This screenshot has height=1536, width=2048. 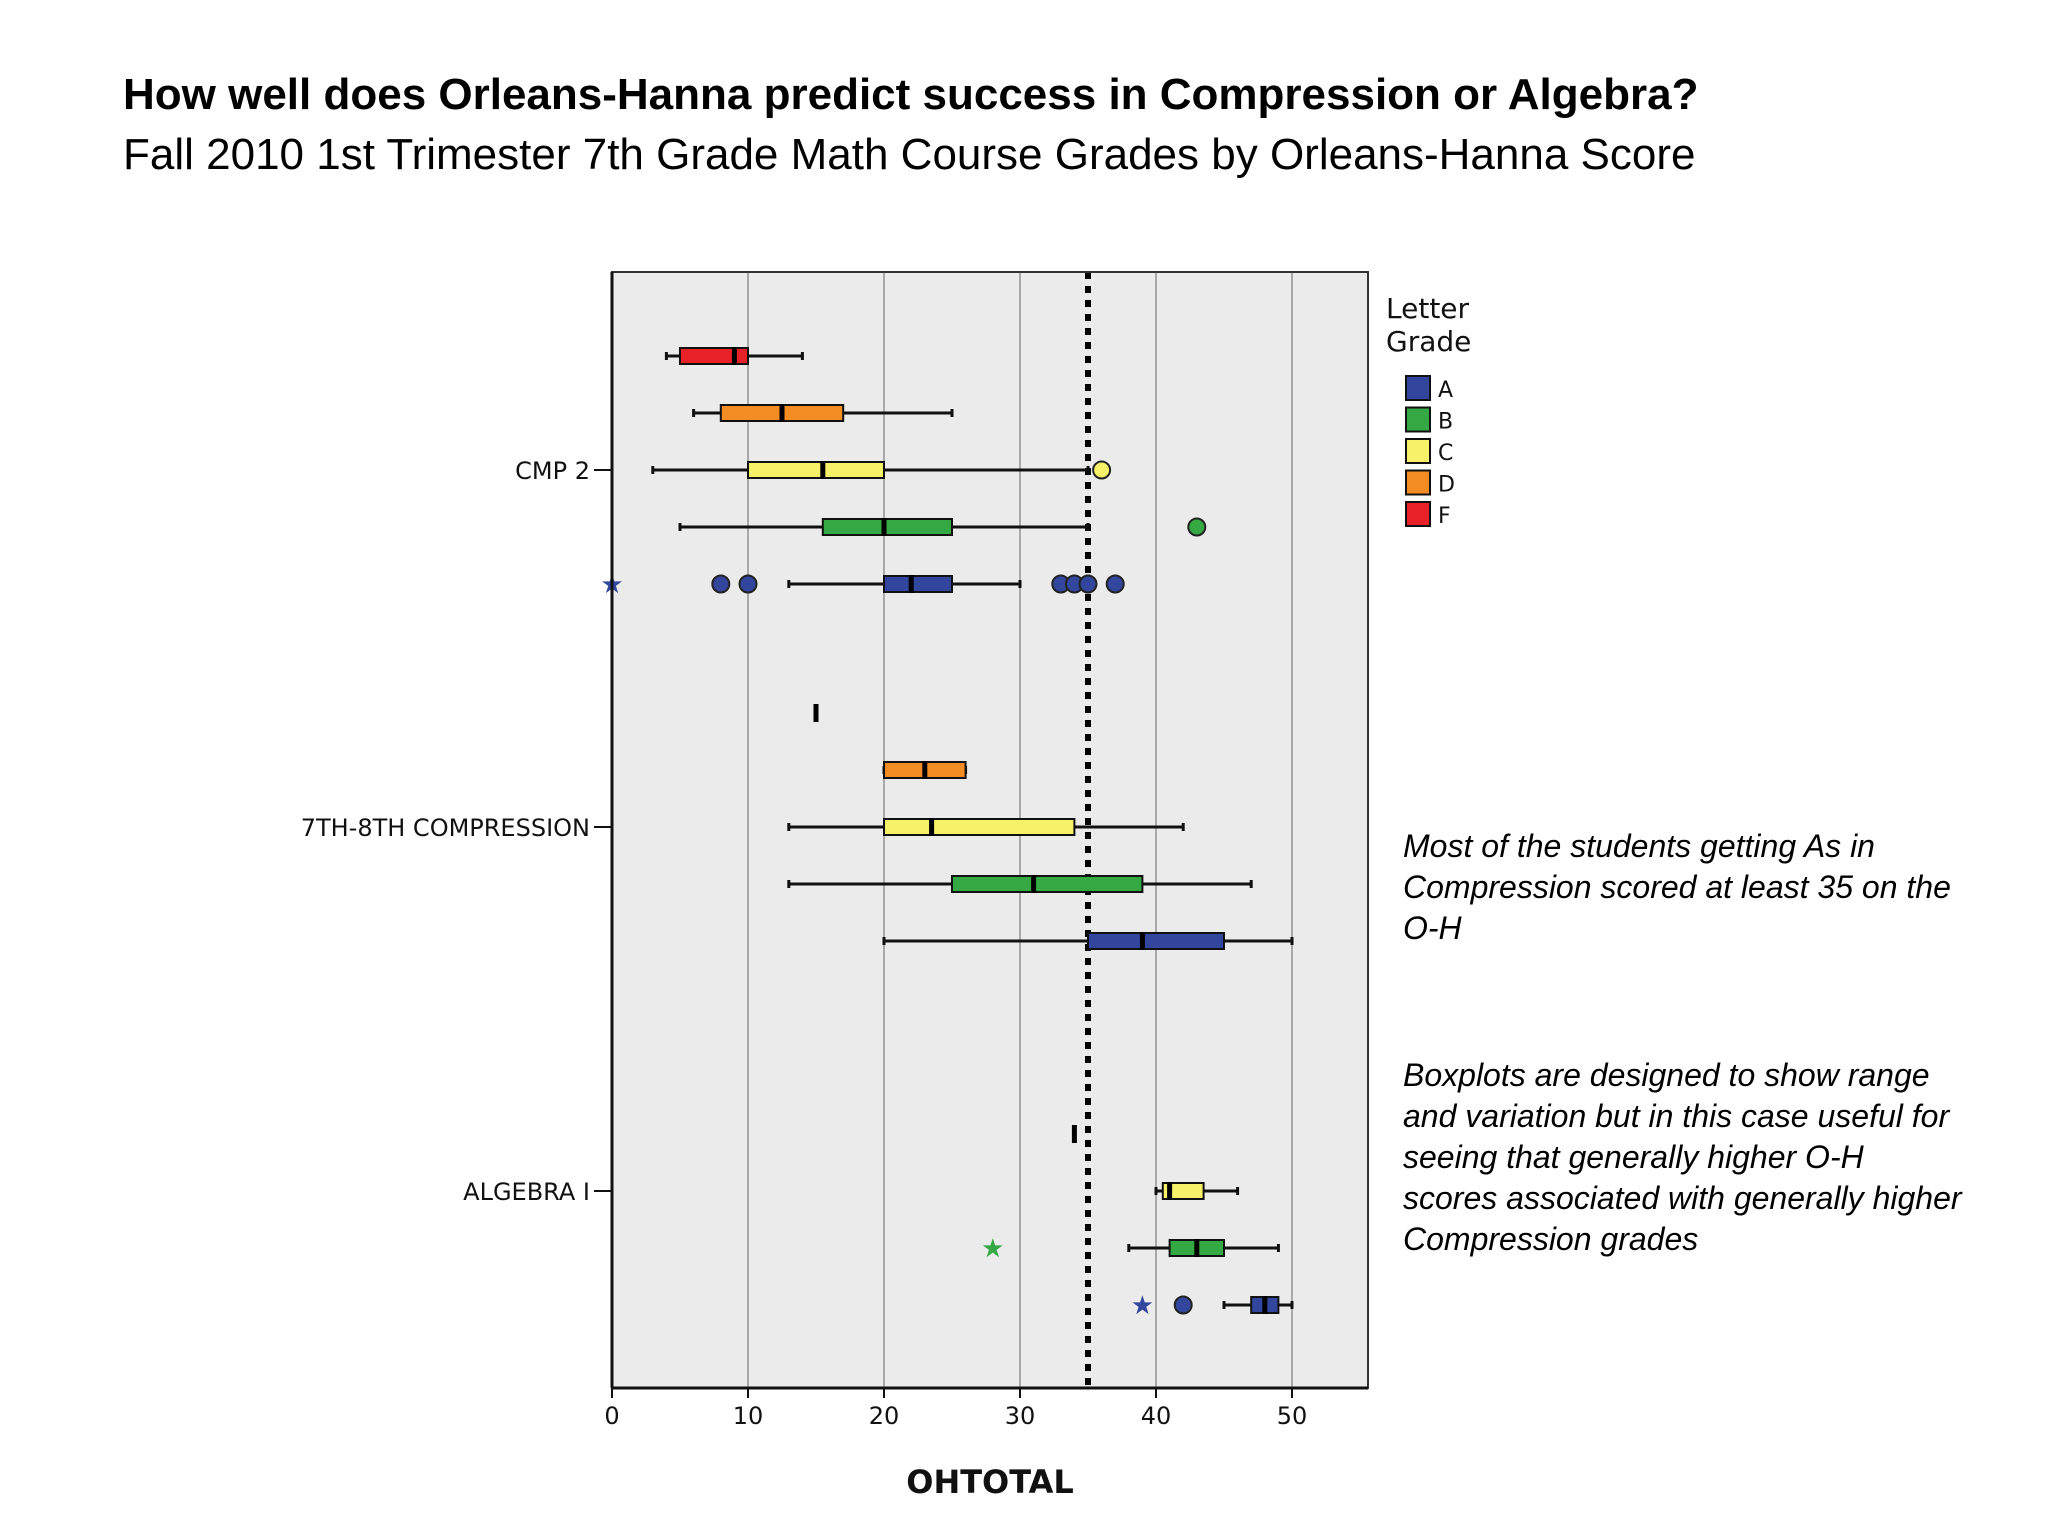 I want to click on x-tick-label: 20, so click(x=884, y=1416).